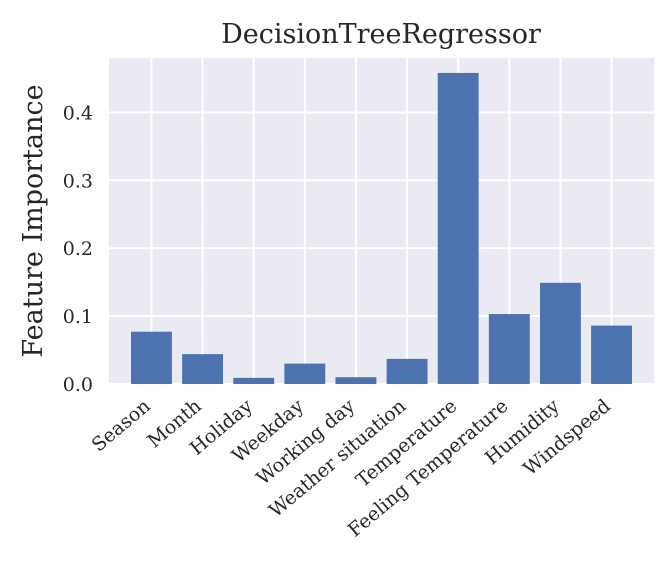 The image size is (670, 579). Describe the element at coordinates (78, 181) in the screenshot. I see `y-tick-label: 0.3` at that location.